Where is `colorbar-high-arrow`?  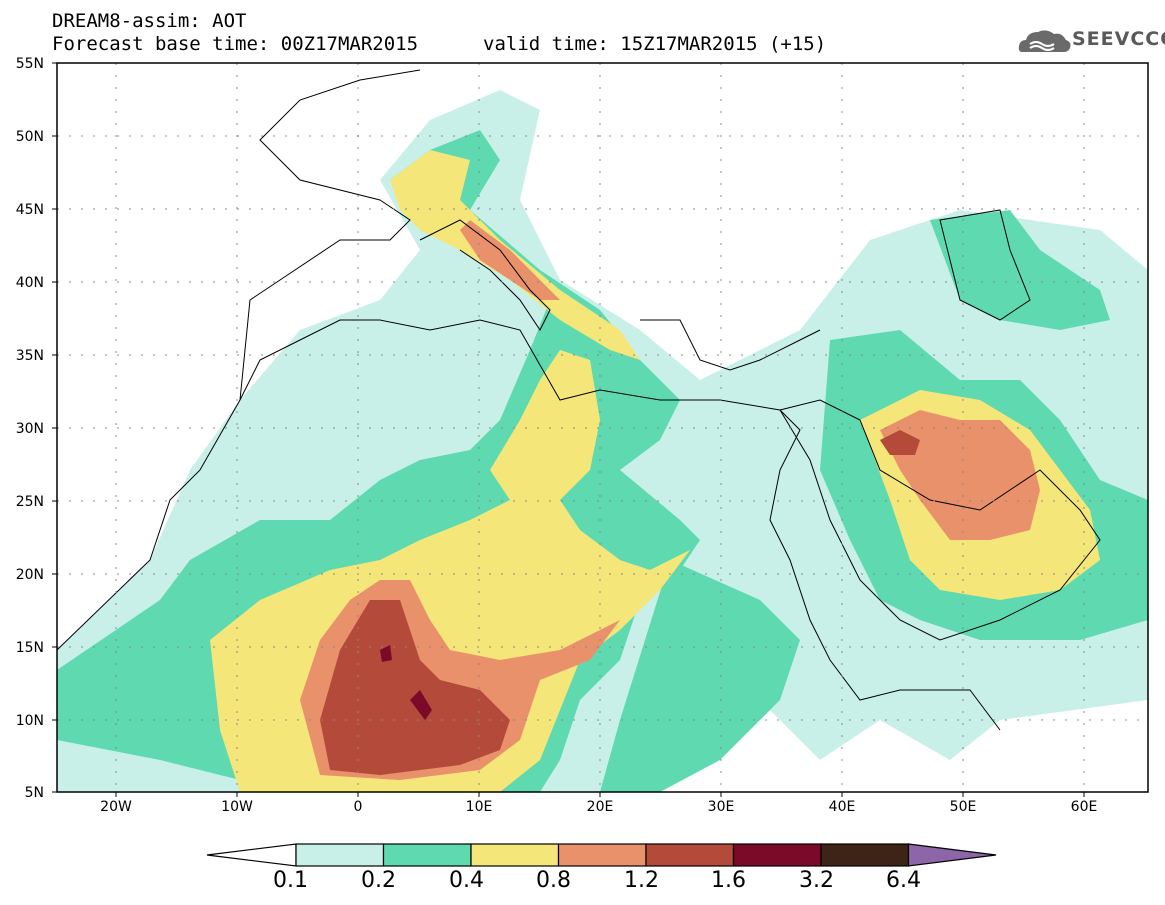
colorbar-high-arrow is located at coordinates (952, 855).